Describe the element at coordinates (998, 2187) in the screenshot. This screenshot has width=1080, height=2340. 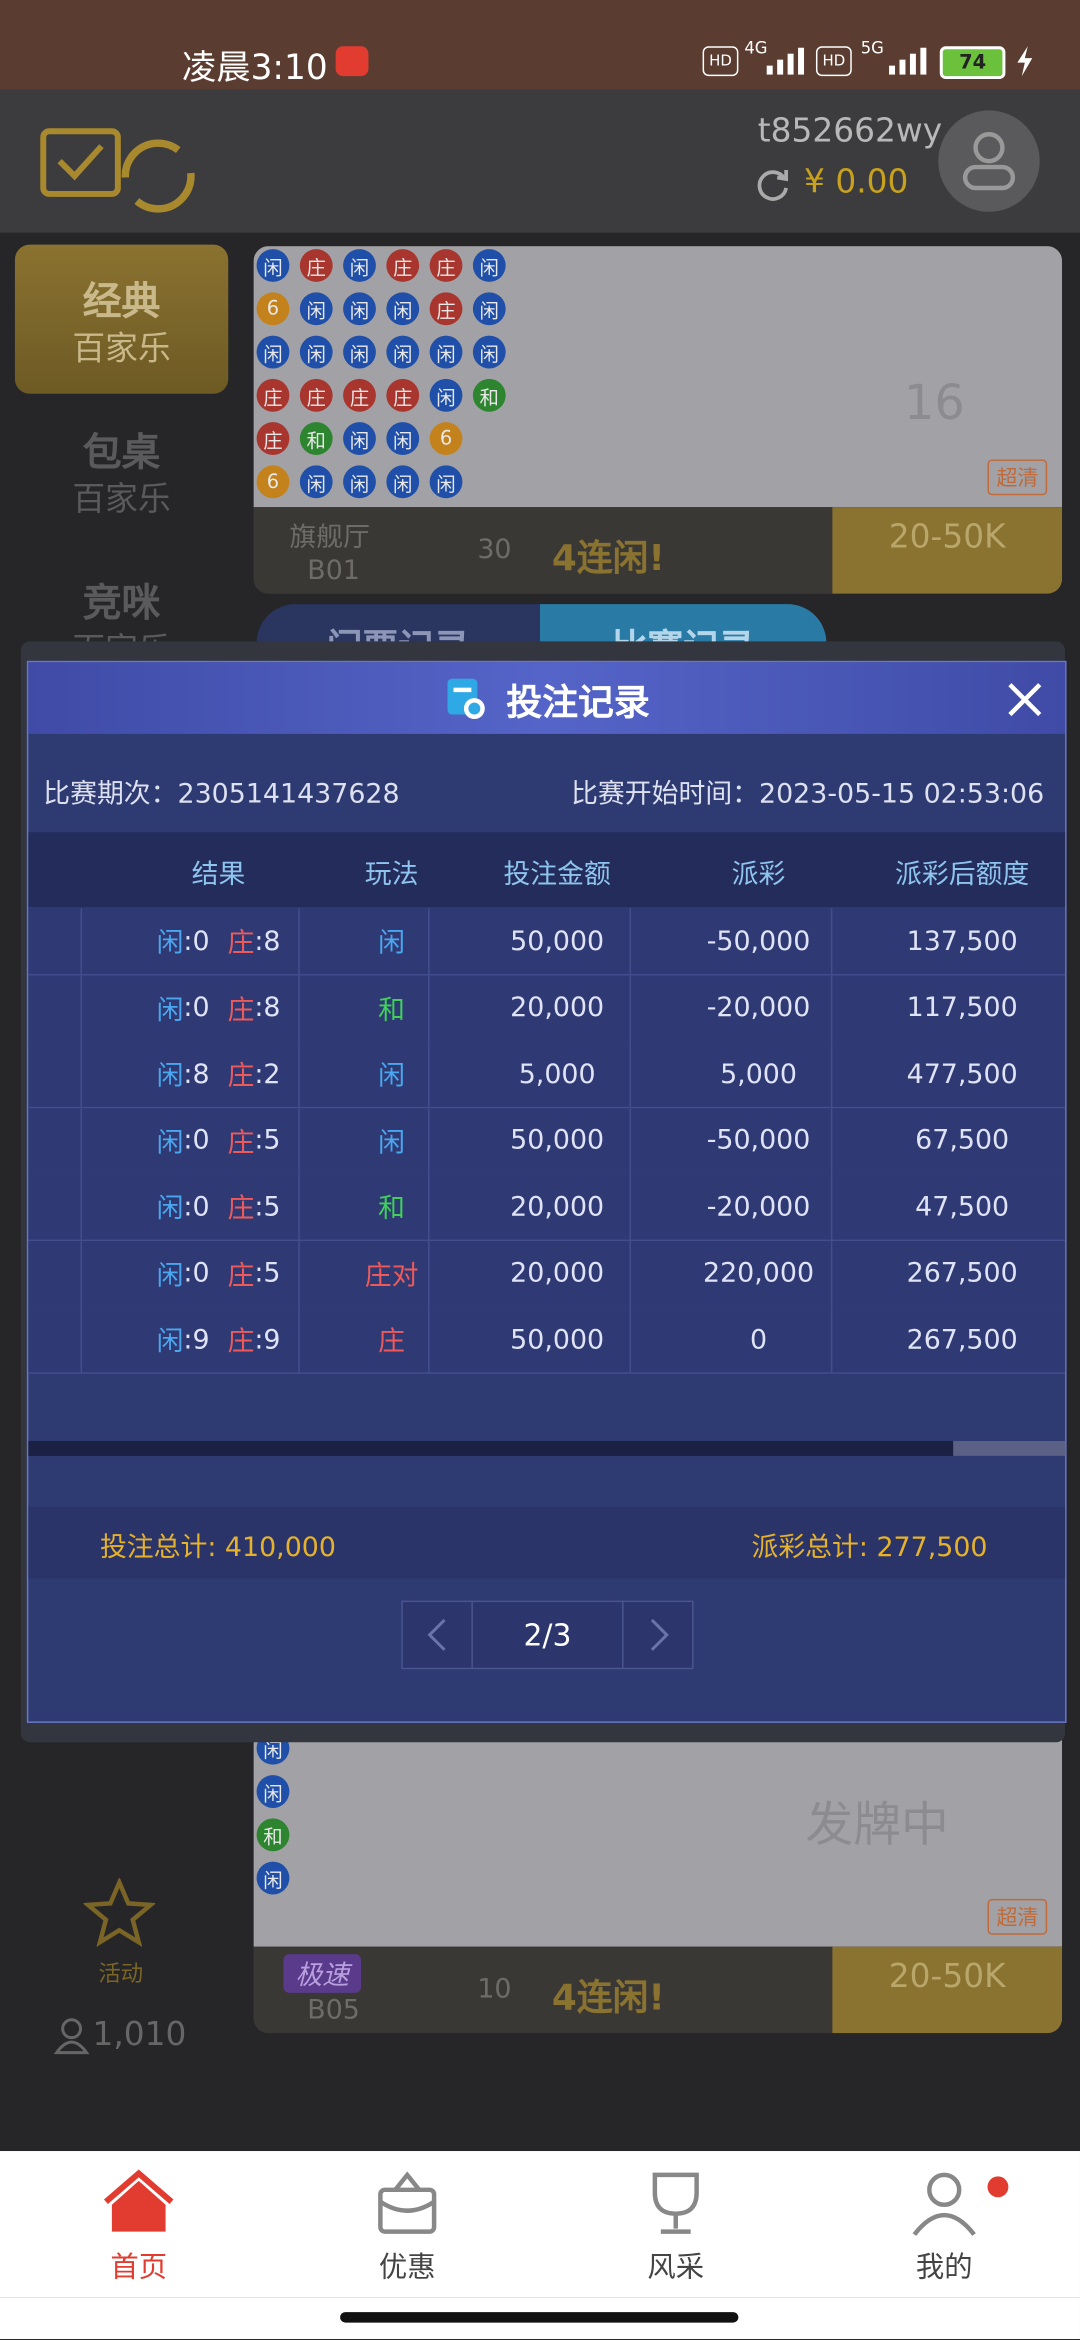
I see `notification-dot` at that location.